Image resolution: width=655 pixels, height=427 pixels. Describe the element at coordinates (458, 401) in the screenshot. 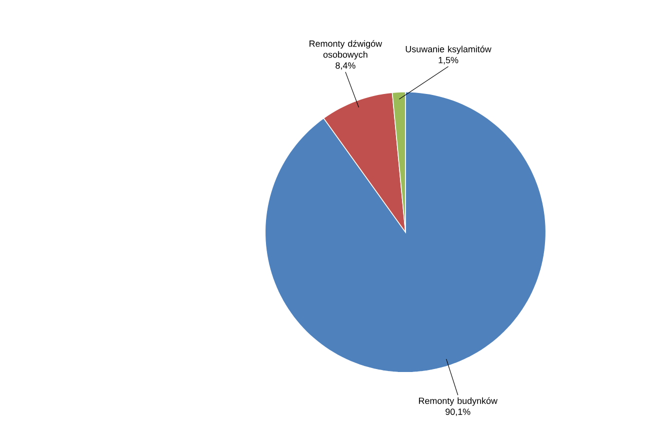

I see `slice-label: Remonty budynków` at that location.